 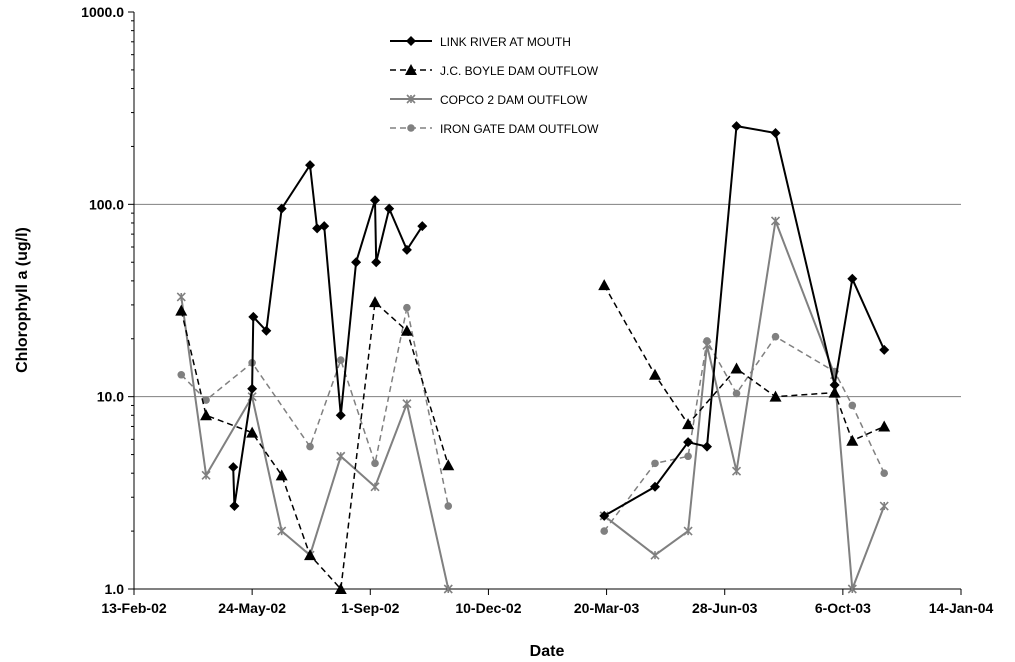 I want to click on y-axis-title: Chlorophyll a (ug/l), so click(x=22, y=300).